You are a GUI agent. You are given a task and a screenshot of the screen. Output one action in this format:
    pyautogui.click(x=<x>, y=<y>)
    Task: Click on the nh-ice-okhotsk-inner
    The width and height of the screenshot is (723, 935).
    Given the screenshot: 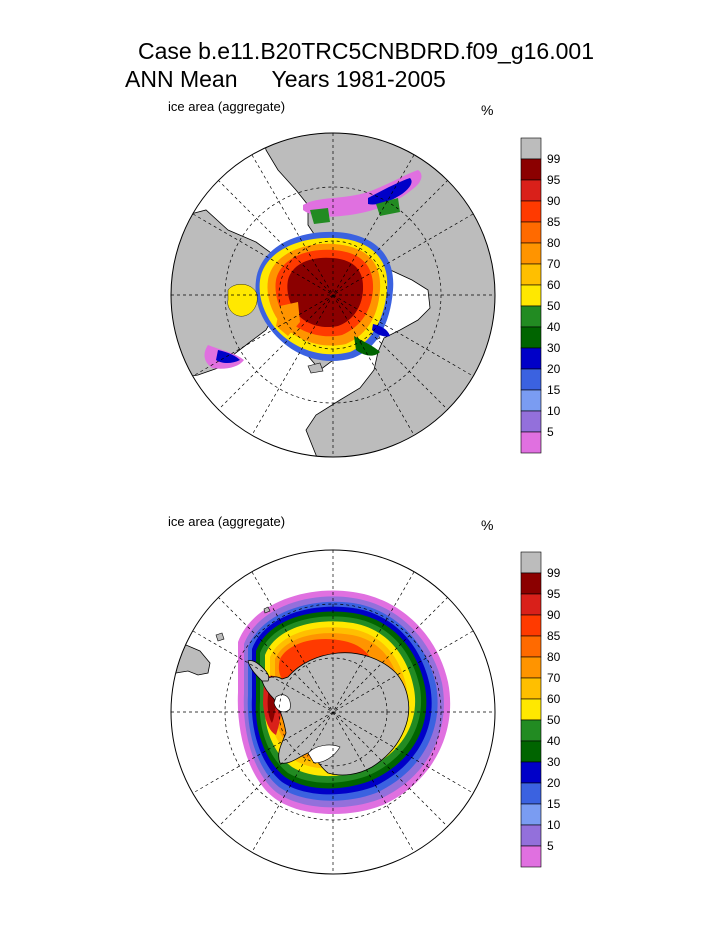 What is the action you would take?
    pyautogui.click(x=390, y=191)
    